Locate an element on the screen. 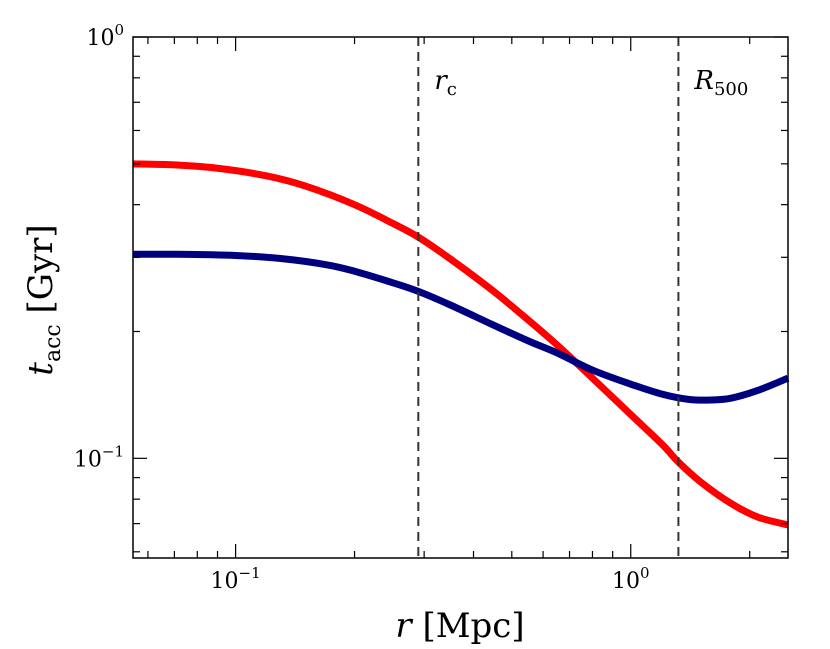 This screenshot has width=830, height=649. y-axis-label-unit: [Gyr] is located at coordinates (41, 274).